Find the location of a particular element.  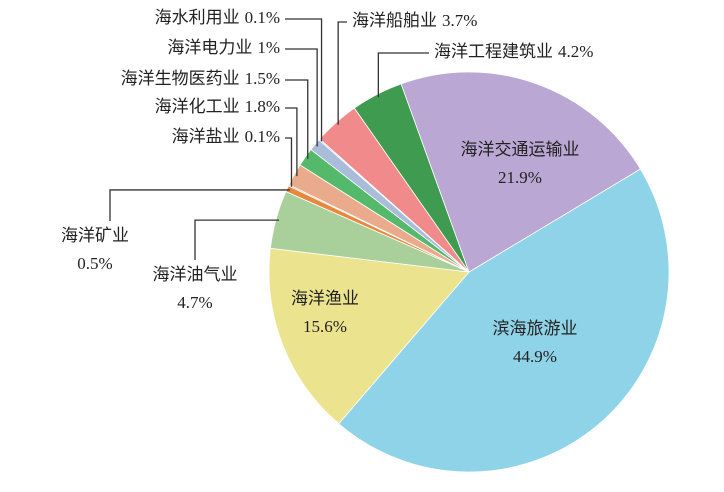

slice-label-name: 海洋矿业 is located at coordinates (95, 235).